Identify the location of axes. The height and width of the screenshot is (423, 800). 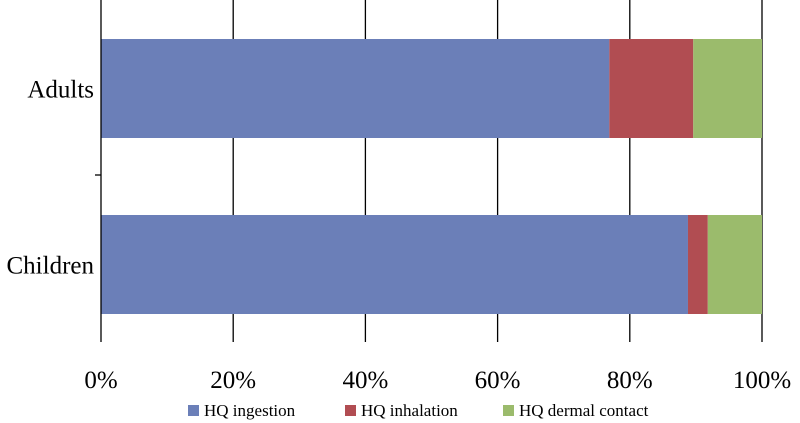
(98, 171).